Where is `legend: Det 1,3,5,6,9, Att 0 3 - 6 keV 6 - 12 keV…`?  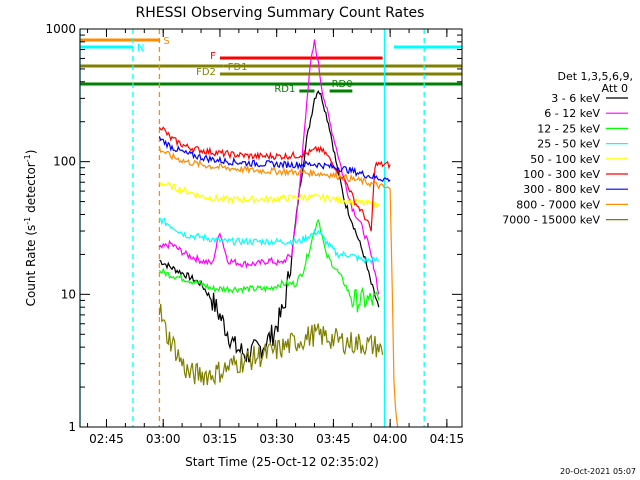 legend: Det 1,3,5,6,9, Att 0 3 - 6 keV 6 - 12 keV… is located at coordinates (567, 148).